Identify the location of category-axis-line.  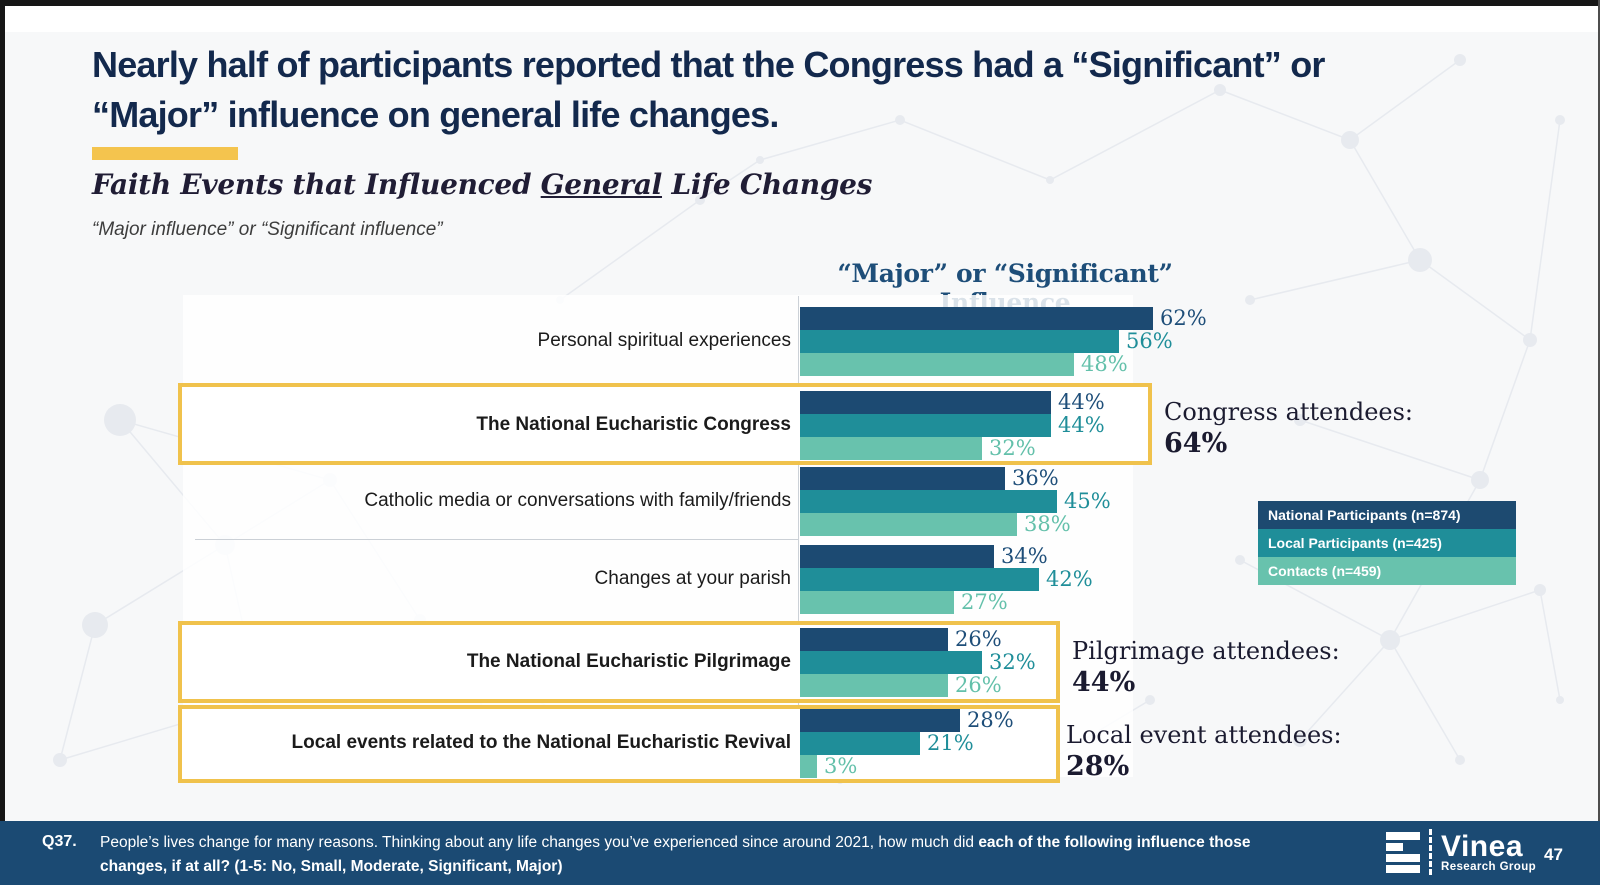
(798, 536).